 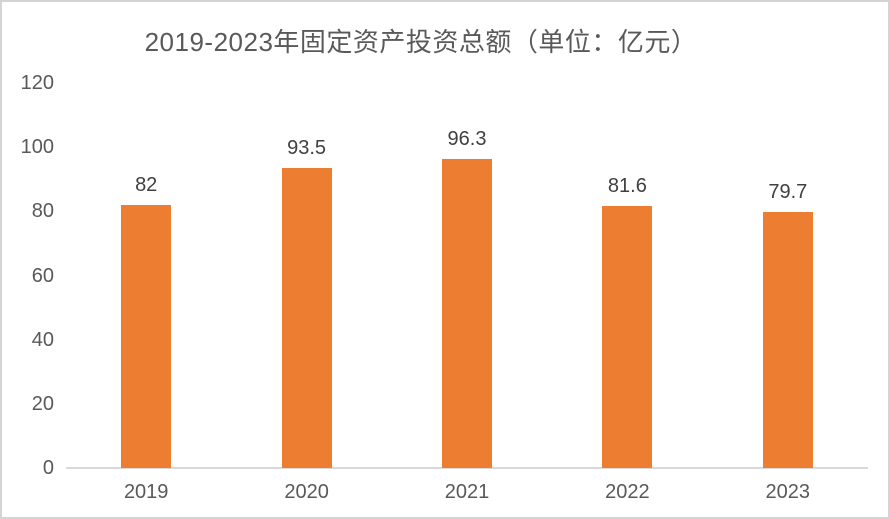 I want to click on y-axis-tick-label: 0, so click(x=48, y=468).